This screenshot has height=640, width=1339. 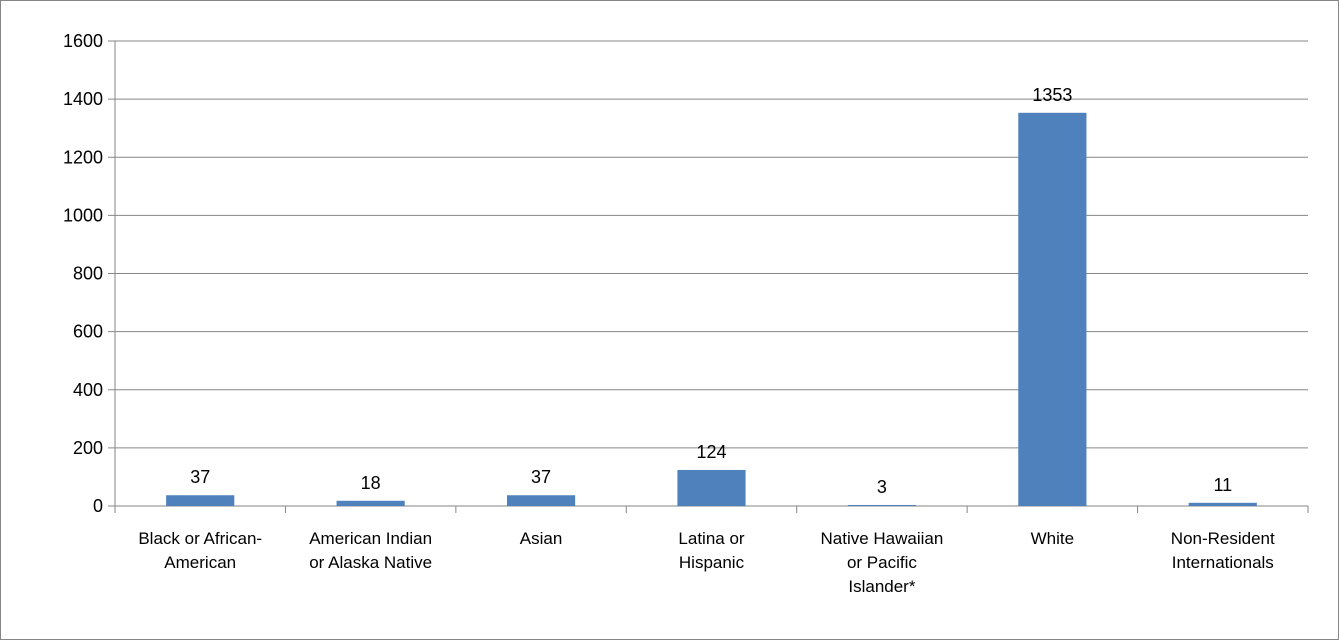 What do you see at coordinates (88, 390) in the screenshot?
I see `y-tick-label: 400` at bounding box center [88, 390].